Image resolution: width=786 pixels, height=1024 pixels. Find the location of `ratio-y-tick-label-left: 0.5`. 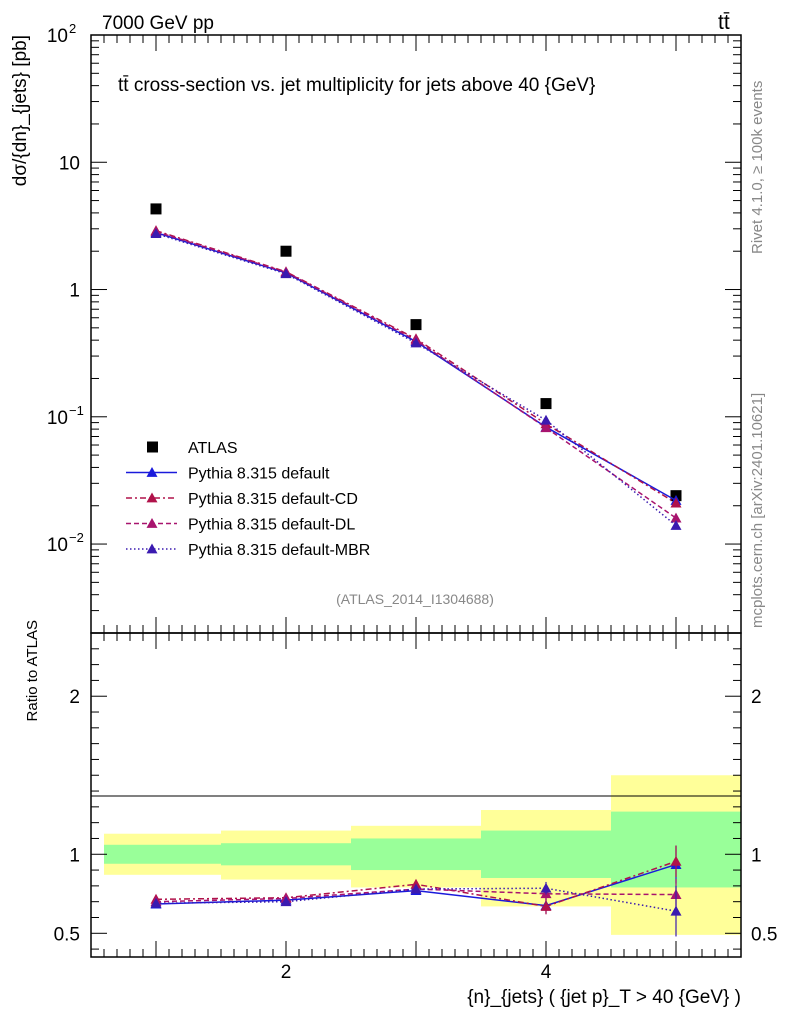

ratio-y-tick-label-left: 0.5 is located at coordinates (67, 934).